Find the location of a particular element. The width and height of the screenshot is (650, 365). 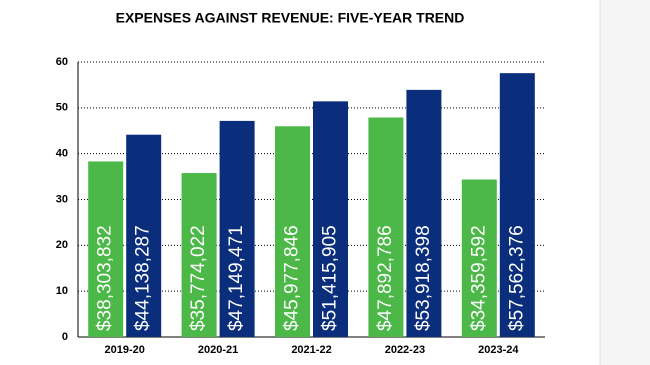

value-label: $53,918,398 is located at coordinates (423, 278).